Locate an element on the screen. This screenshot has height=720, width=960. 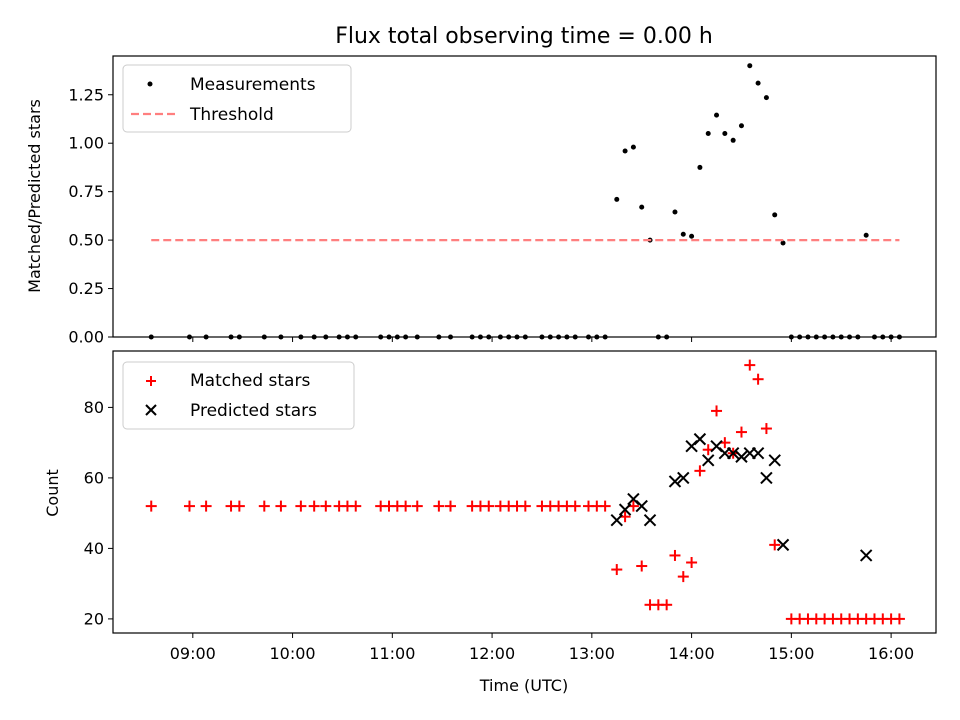
top-legend: Measurements Threshold is located at coordinates (237, 98).